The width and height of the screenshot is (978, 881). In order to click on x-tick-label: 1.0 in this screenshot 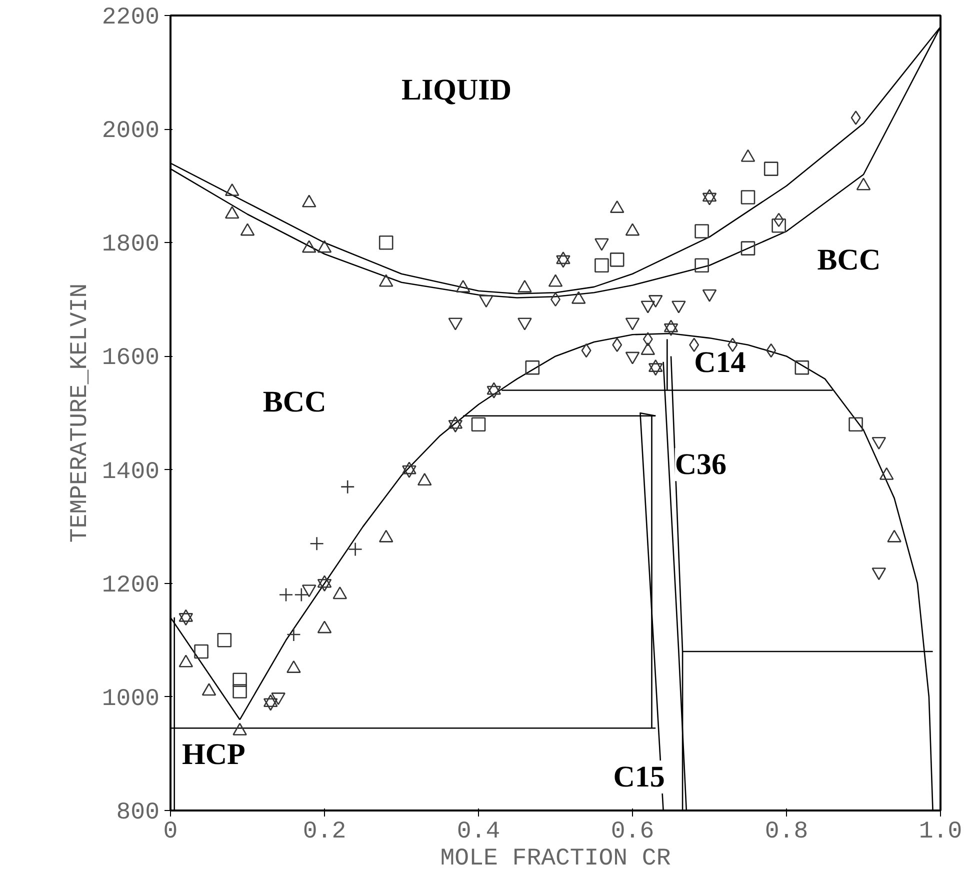, I will do `click(940, 832)`.